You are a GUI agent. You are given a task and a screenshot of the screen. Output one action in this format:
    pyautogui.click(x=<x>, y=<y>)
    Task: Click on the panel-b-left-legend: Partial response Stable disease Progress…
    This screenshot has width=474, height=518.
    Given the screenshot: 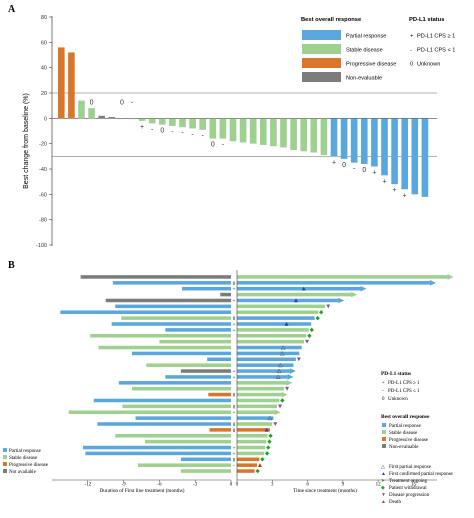 What is the action you would take?
    pyautogui.click(x=26, y=461)
    